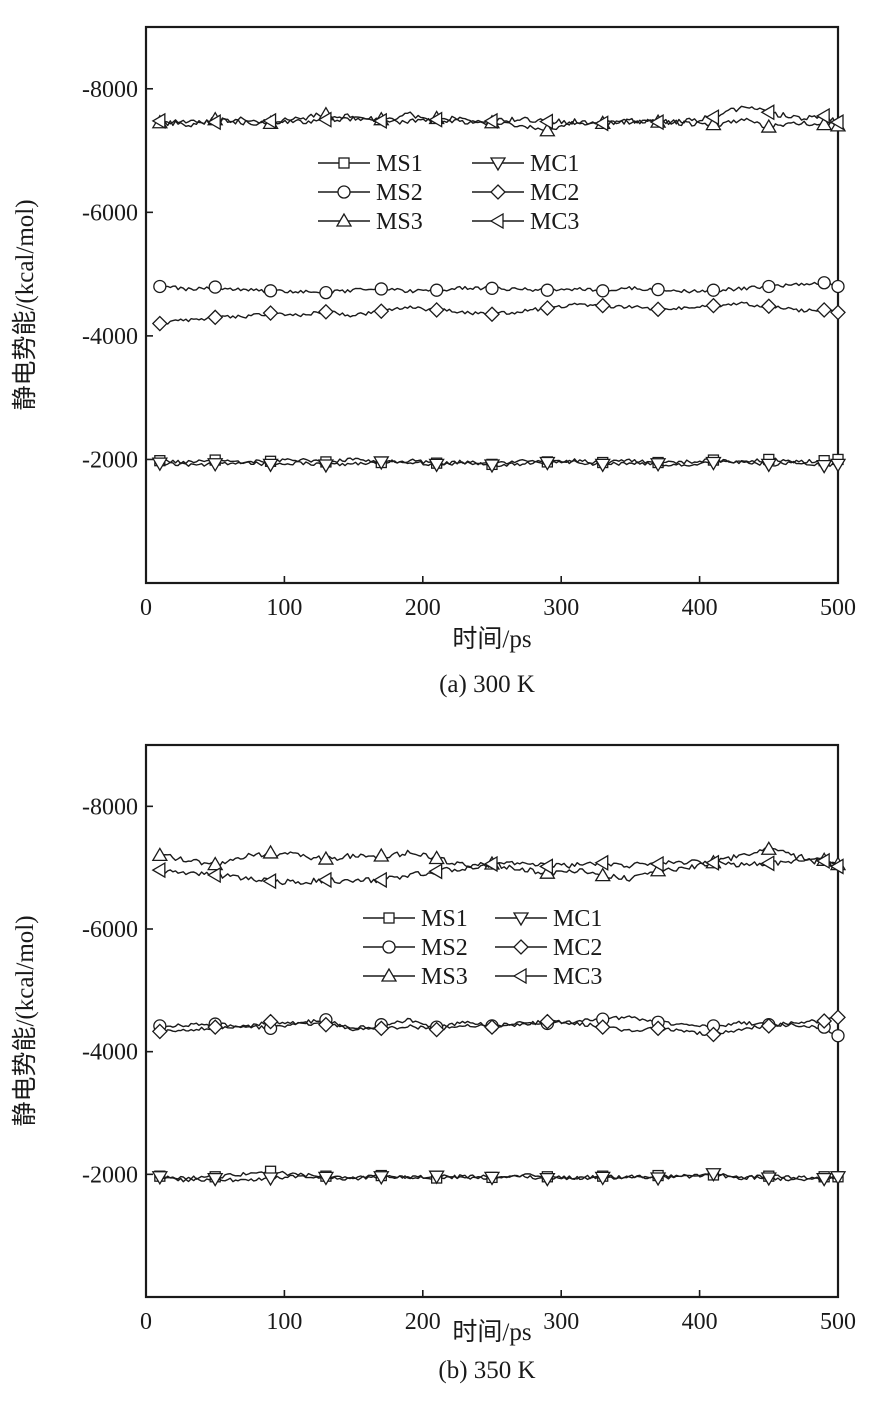 This screenshot has width=871, height=1404. I want to click on legend-label: MS1, so click(399, 164).